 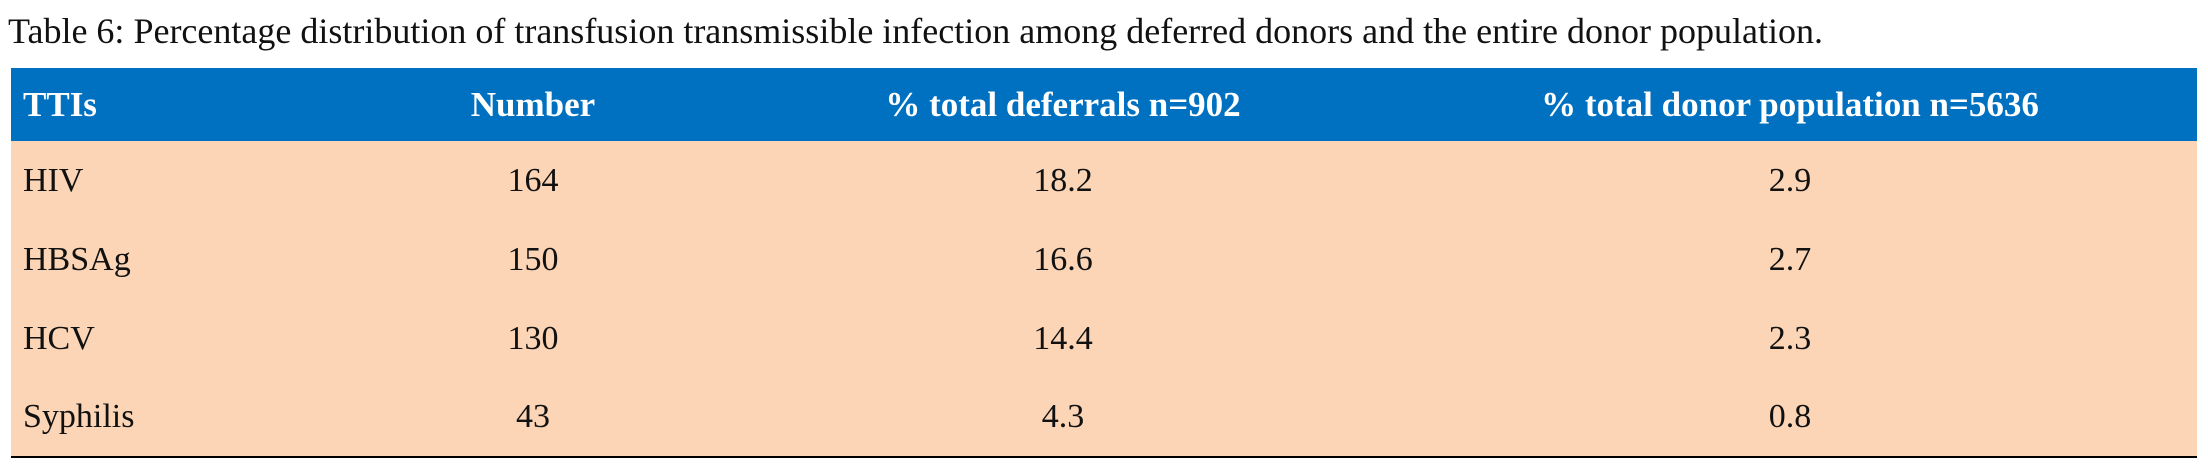 I want to click on row-label: HIV, so click(x=53, y=180).